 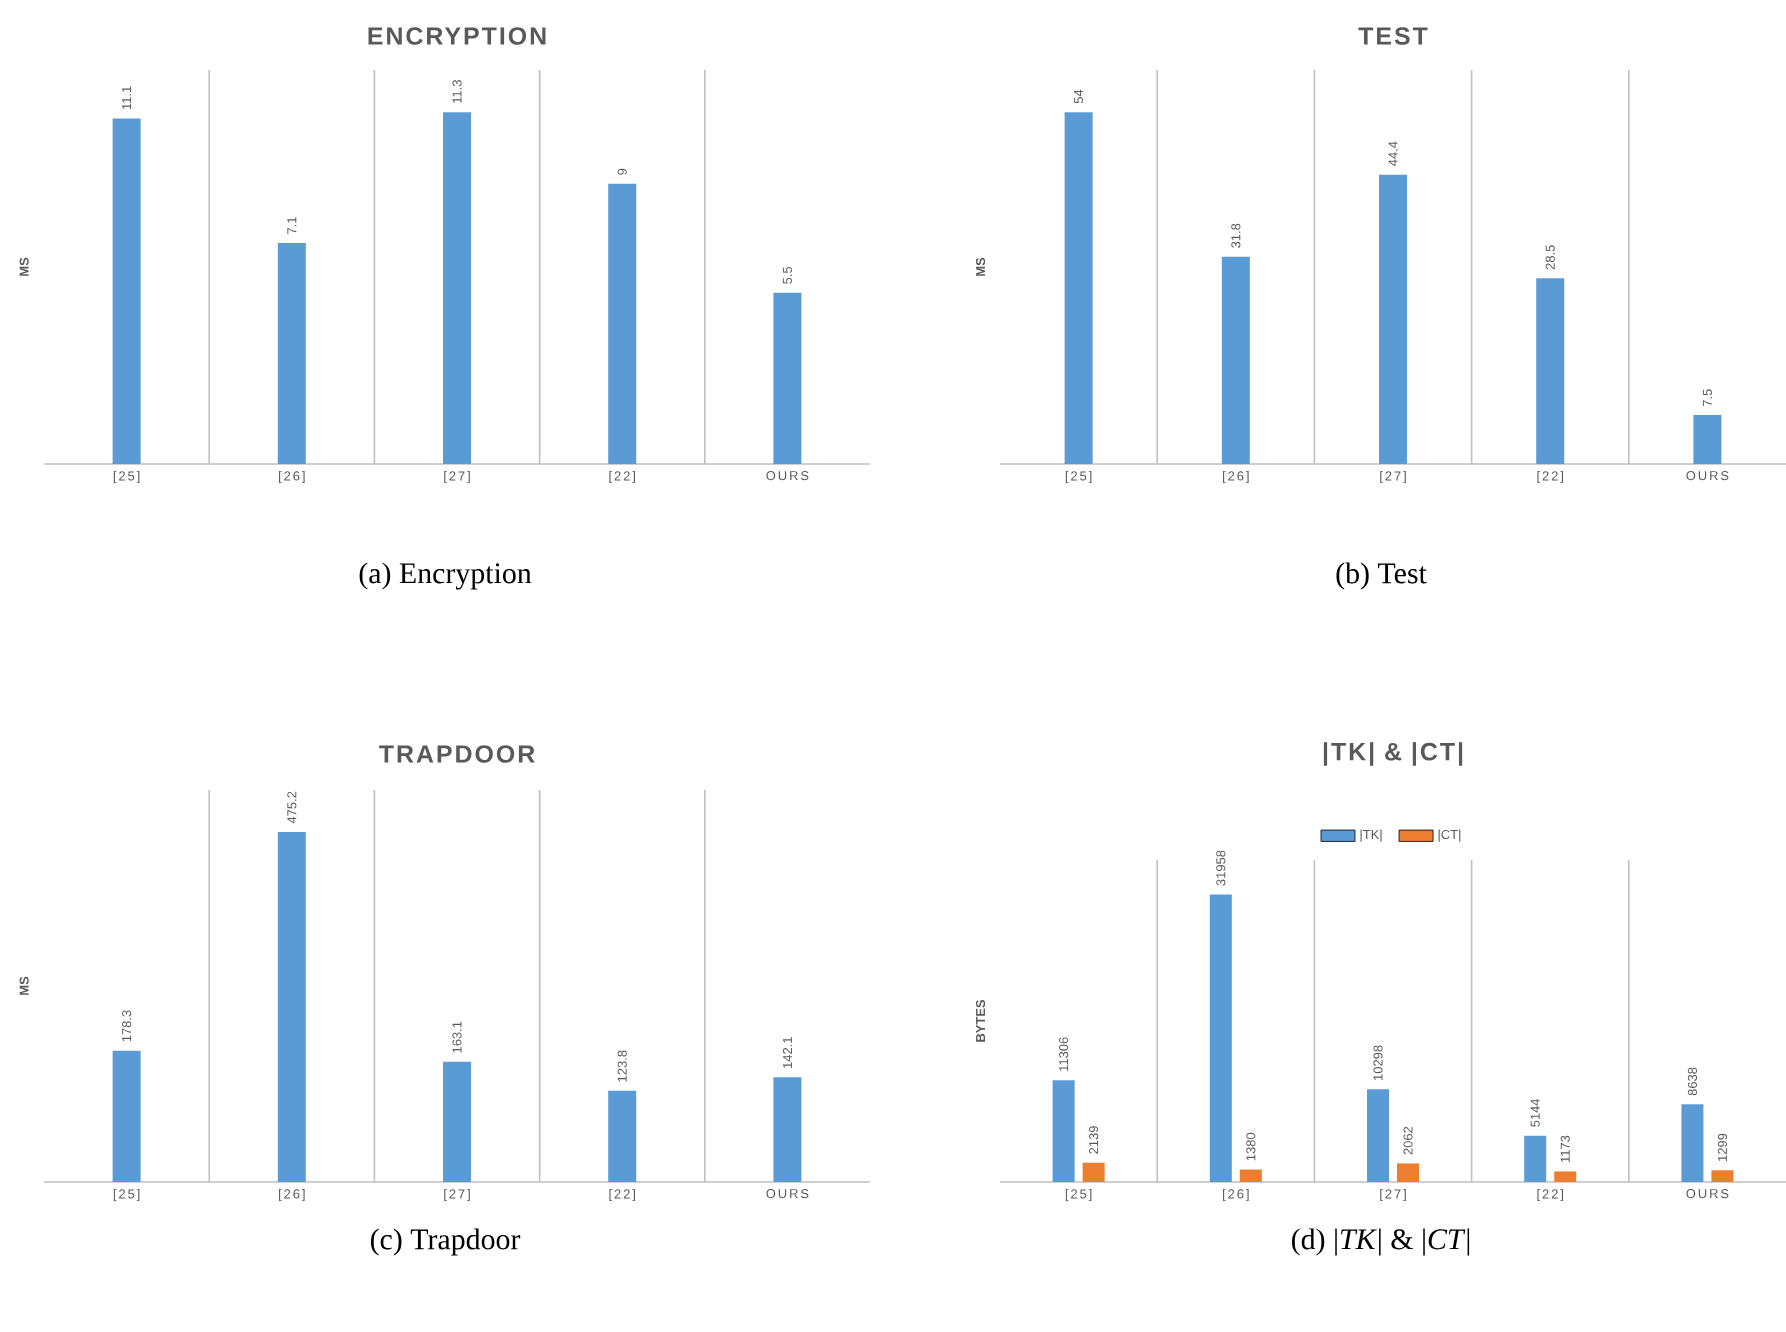 I want to click on chart-title: ENCRYPTION, so click(x=457, y=36).